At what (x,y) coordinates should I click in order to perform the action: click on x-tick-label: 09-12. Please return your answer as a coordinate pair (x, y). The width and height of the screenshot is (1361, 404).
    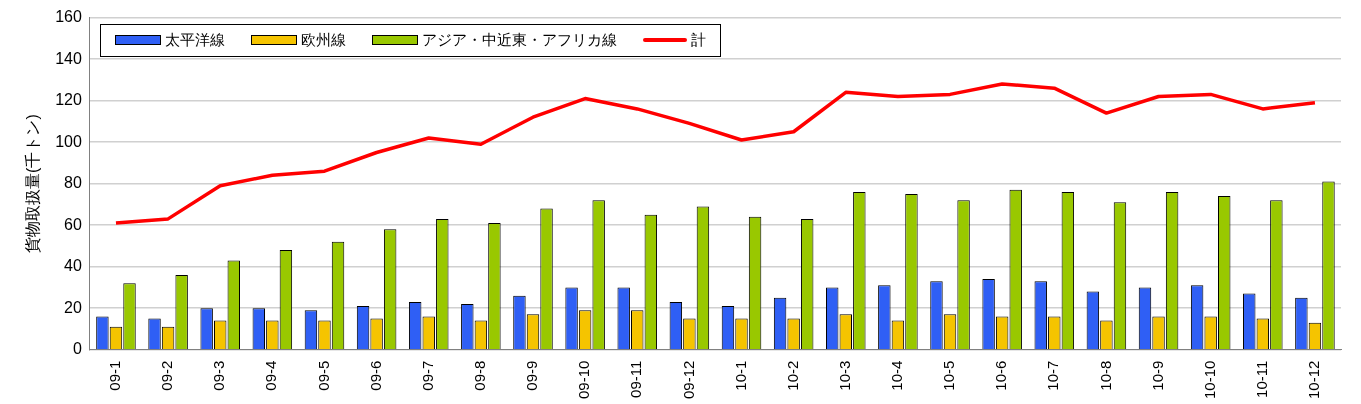
    Looking at the image, I should click on (688, 380).